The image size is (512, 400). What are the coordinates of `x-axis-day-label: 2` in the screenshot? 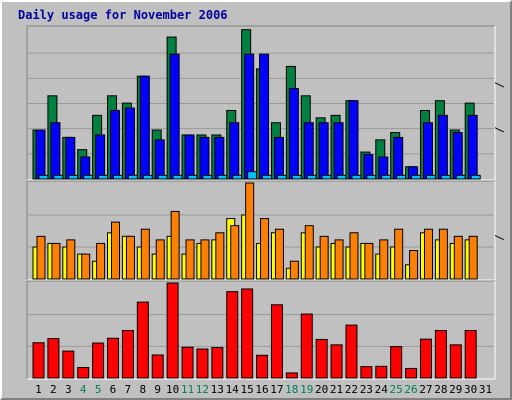 It's located at (53, 389).